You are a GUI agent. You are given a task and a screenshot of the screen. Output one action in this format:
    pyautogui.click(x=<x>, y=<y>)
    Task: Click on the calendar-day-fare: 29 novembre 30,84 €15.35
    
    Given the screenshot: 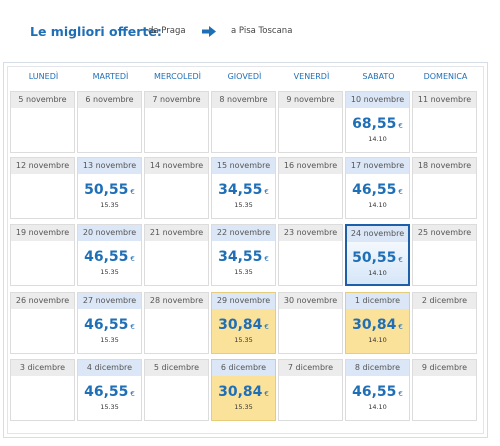 What is the action you would take?
    pyautogui.click(x=243, y=323)
    